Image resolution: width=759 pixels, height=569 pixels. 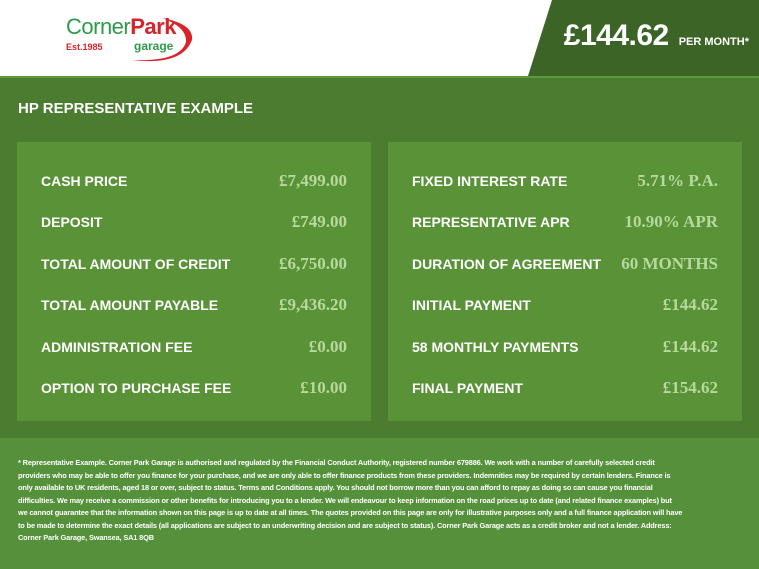 I want to click on finance-row: TOTAL AMOUNT OF CREDIT £6,750.00, so click(x=194, y=264).